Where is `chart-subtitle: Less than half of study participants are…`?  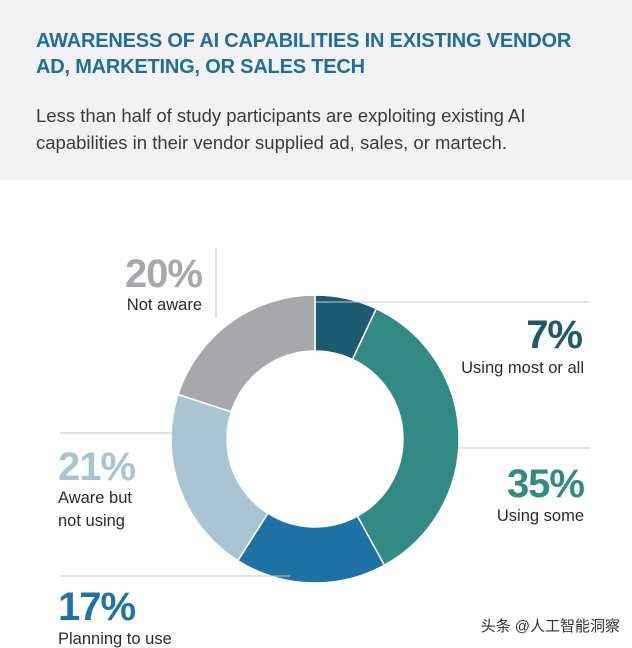
chart-subtitle: Less than half of study participants are… is located at coordinates (281, 129).